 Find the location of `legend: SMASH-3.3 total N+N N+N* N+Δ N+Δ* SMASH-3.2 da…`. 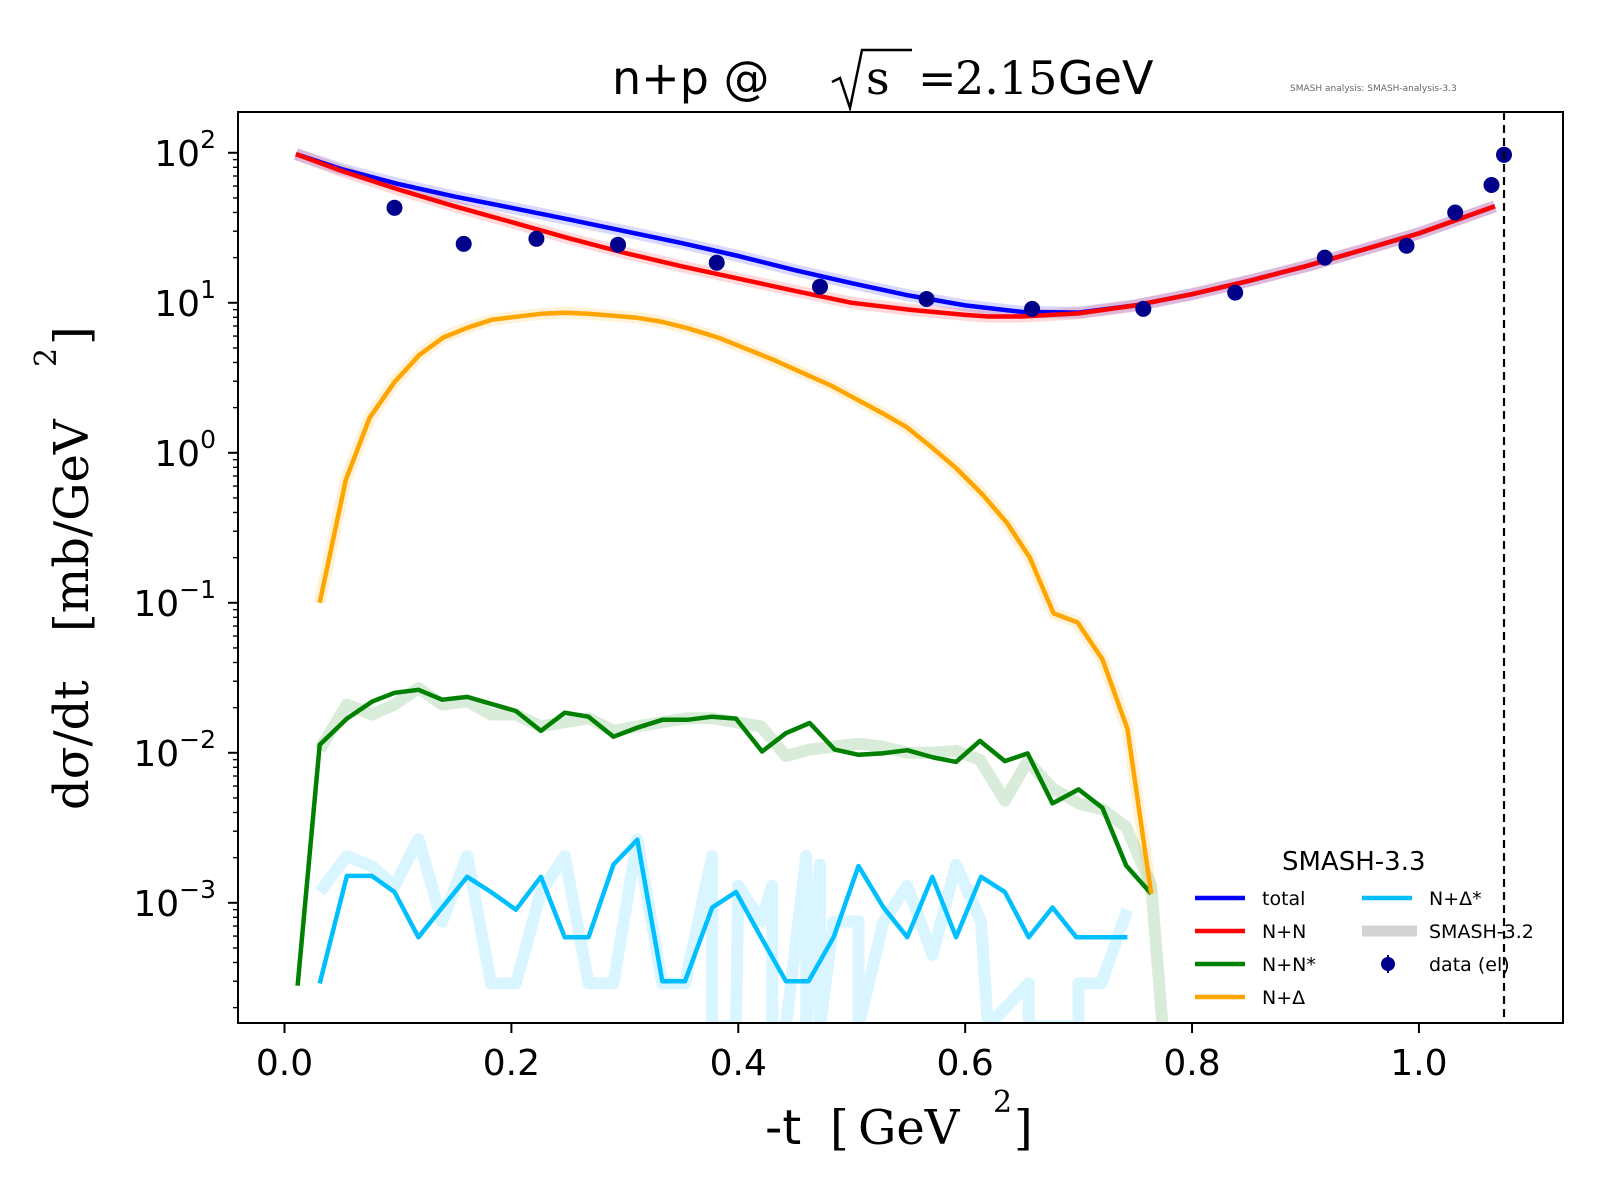

legend: SMASH-3.3 total N+N N+N* N+Δ N+Δ* SMASH-3.2 da… is located at coordinates (1364, 928).